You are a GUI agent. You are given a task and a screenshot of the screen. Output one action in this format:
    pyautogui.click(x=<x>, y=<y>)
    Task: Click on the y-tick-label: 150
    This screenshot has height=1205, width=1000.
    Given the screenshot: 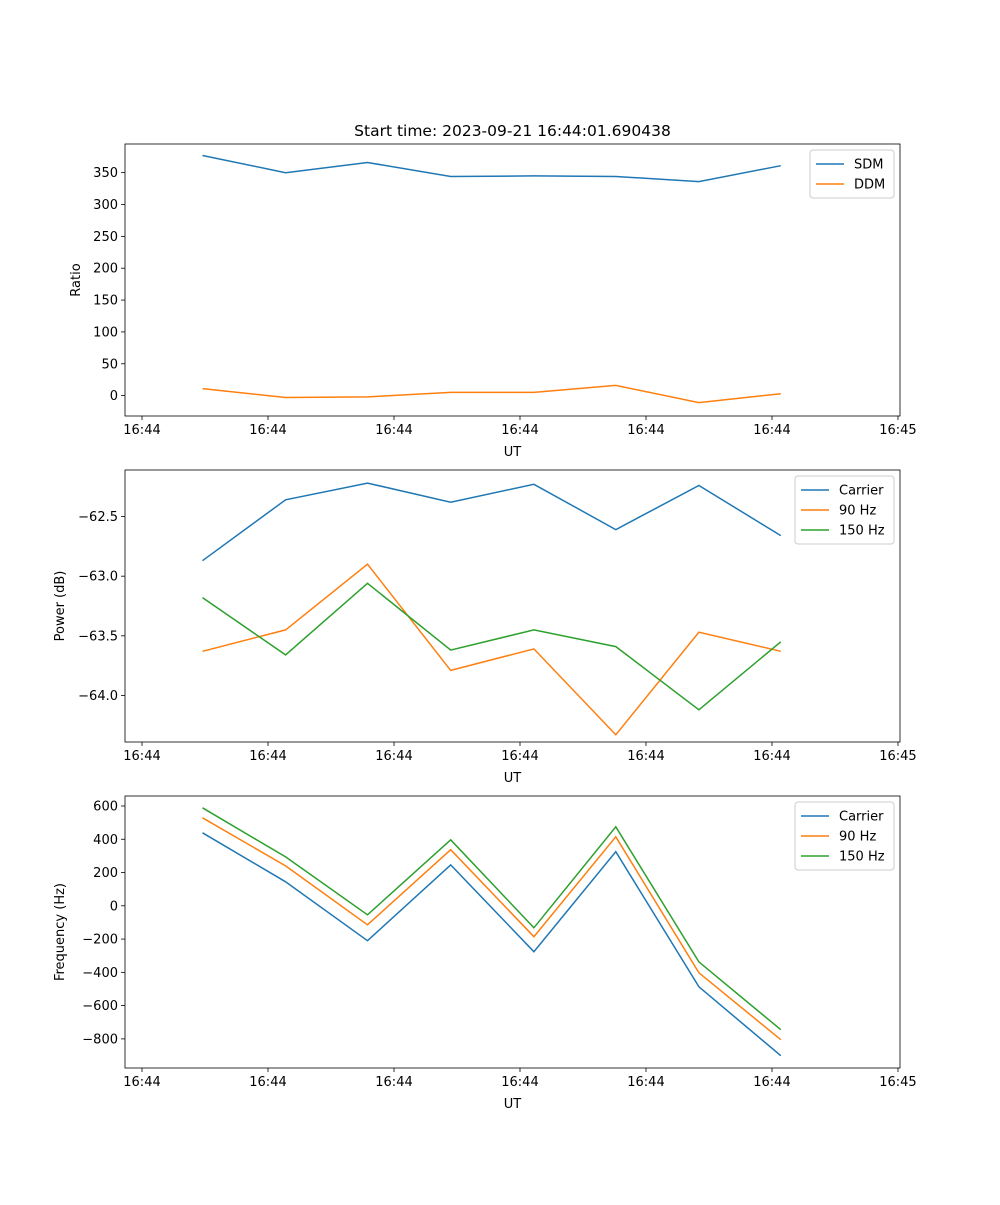 What is the action you would take?
    pyautogui.click(x=105, y=301)
    